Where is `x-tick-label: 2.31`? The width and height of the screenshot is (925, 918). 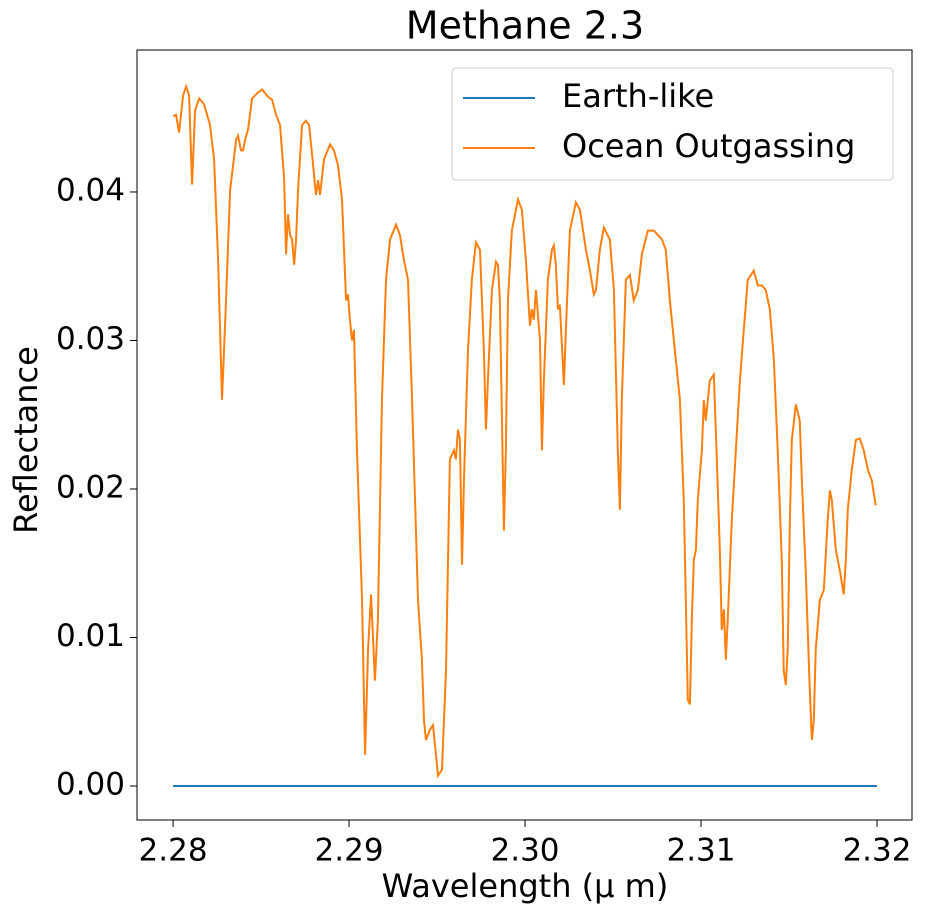
x-tick-label: 2.31 is located at coordinates (700, 851).